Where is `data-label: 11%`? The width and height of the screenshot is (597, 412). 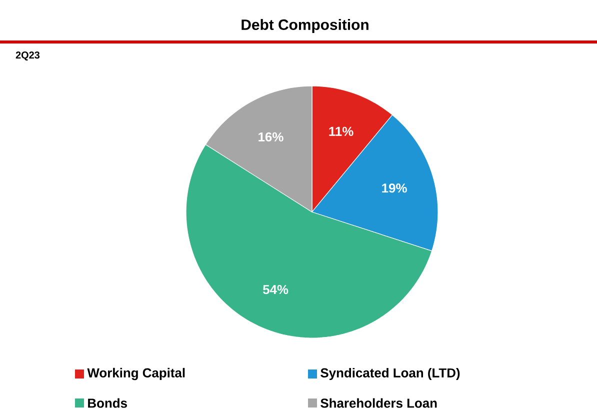
data-label: 11% is located at coordinates (341, 131).